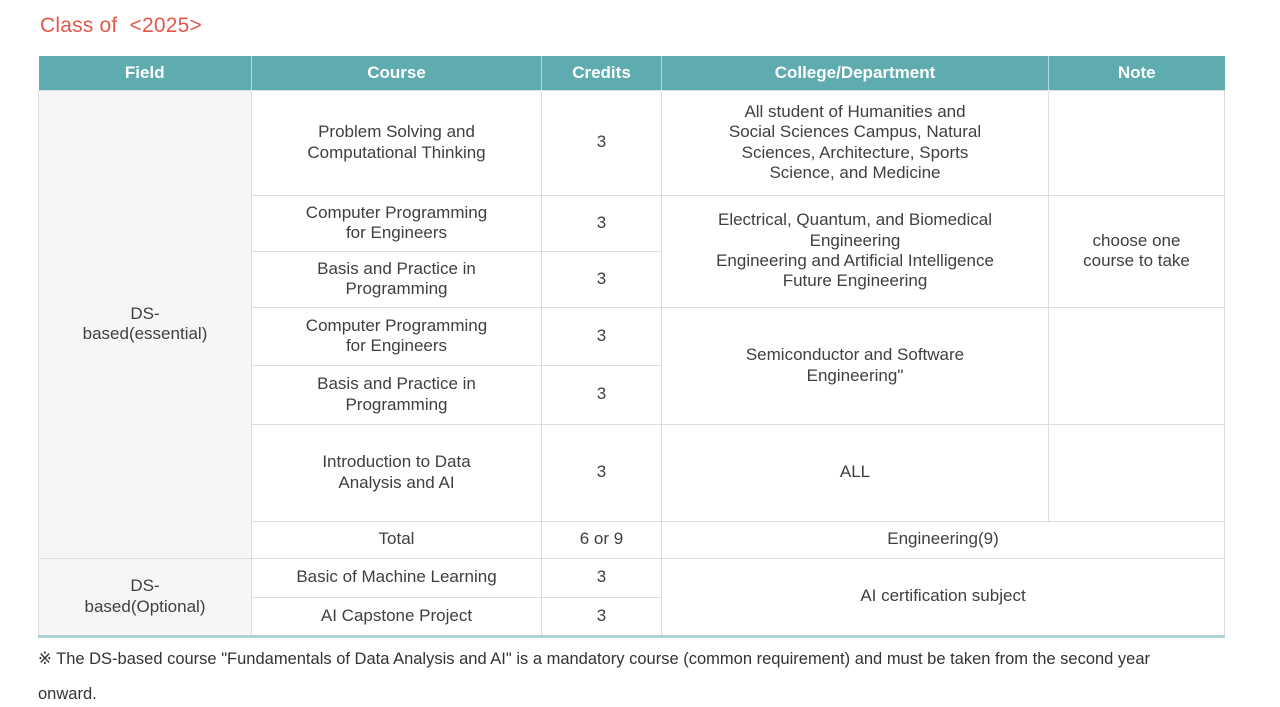  What do you see at coordinates (601, 73) in the screenshot?
I see `column-header-credits: Credits` at bounding box center [601, 73].